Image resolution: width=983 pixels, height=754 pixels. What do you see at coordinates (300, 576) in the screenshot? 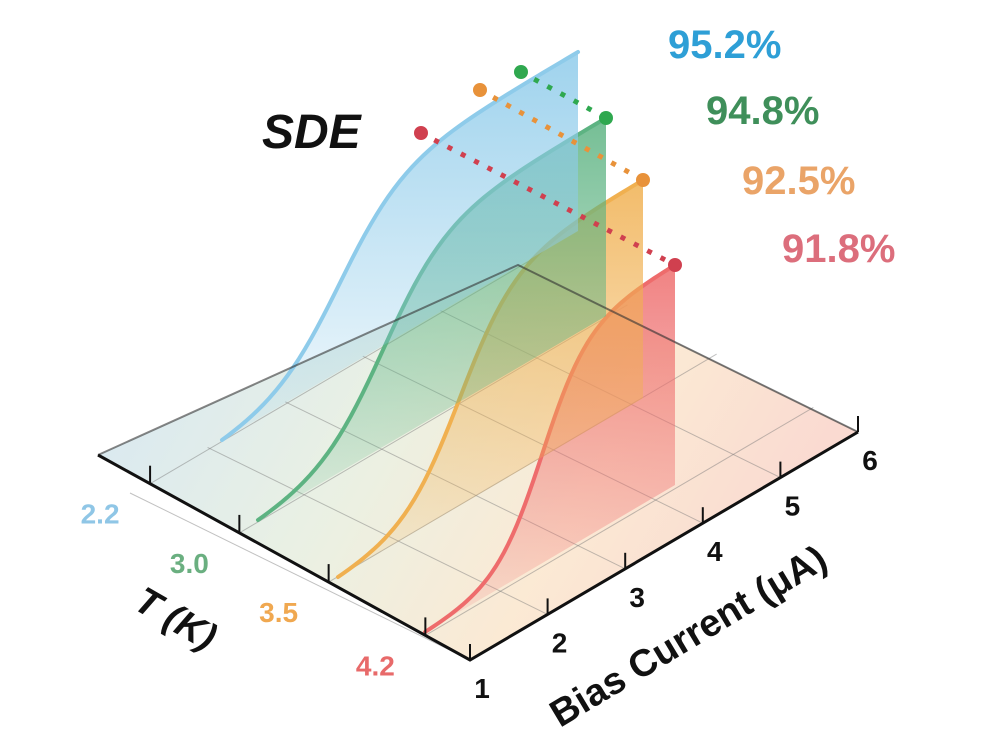
I see `grid-line-bias` at bounding box center [300, 576].